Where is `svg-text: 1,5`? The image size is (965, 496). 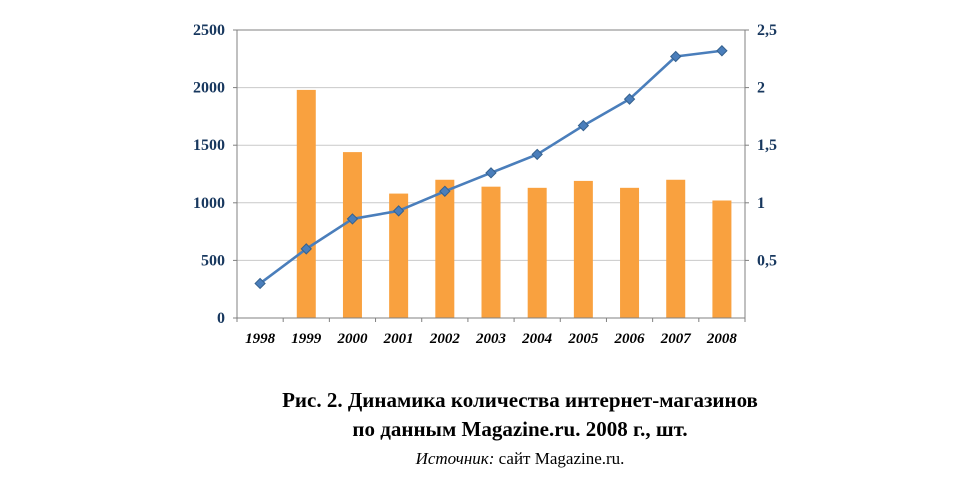 svg-text: 1,5 is located at coordinates (767, 145).